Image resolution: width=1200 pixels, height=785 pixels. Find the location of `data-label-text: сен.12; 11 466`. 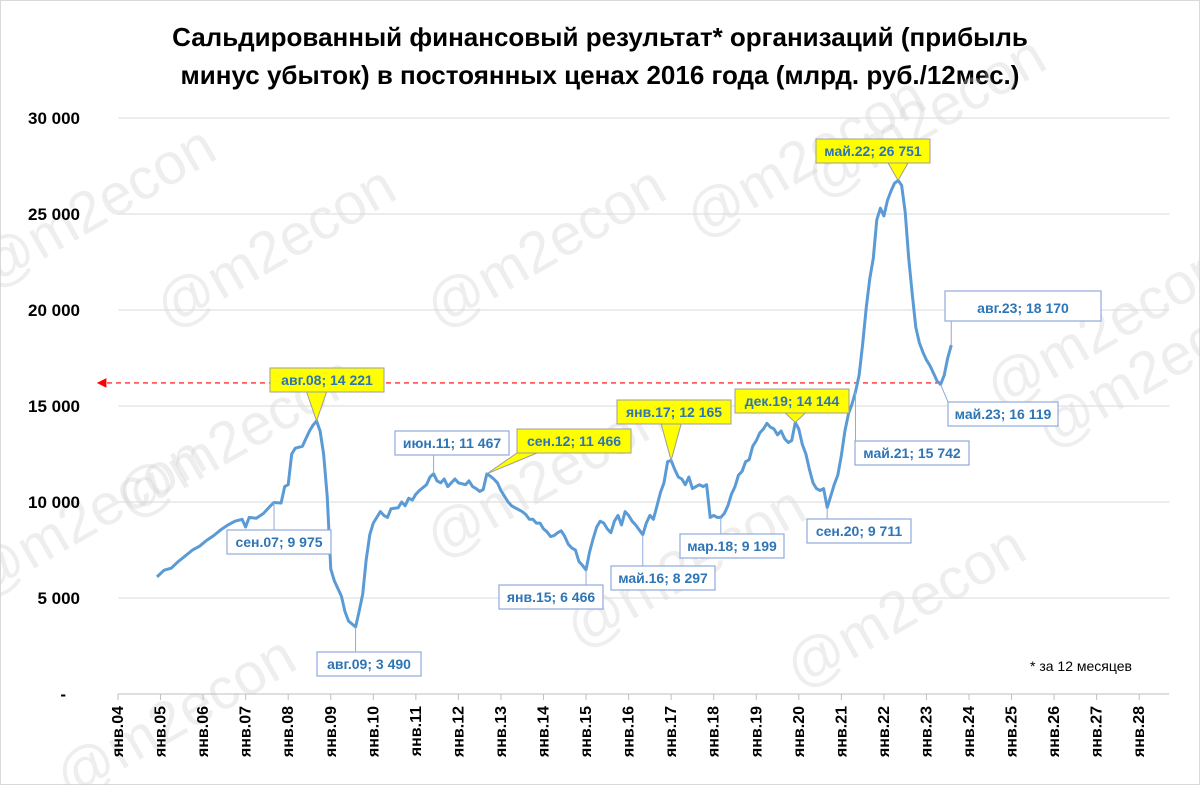

data-label-text: сен.12; 11 466 is located at coordinates (574, 441).